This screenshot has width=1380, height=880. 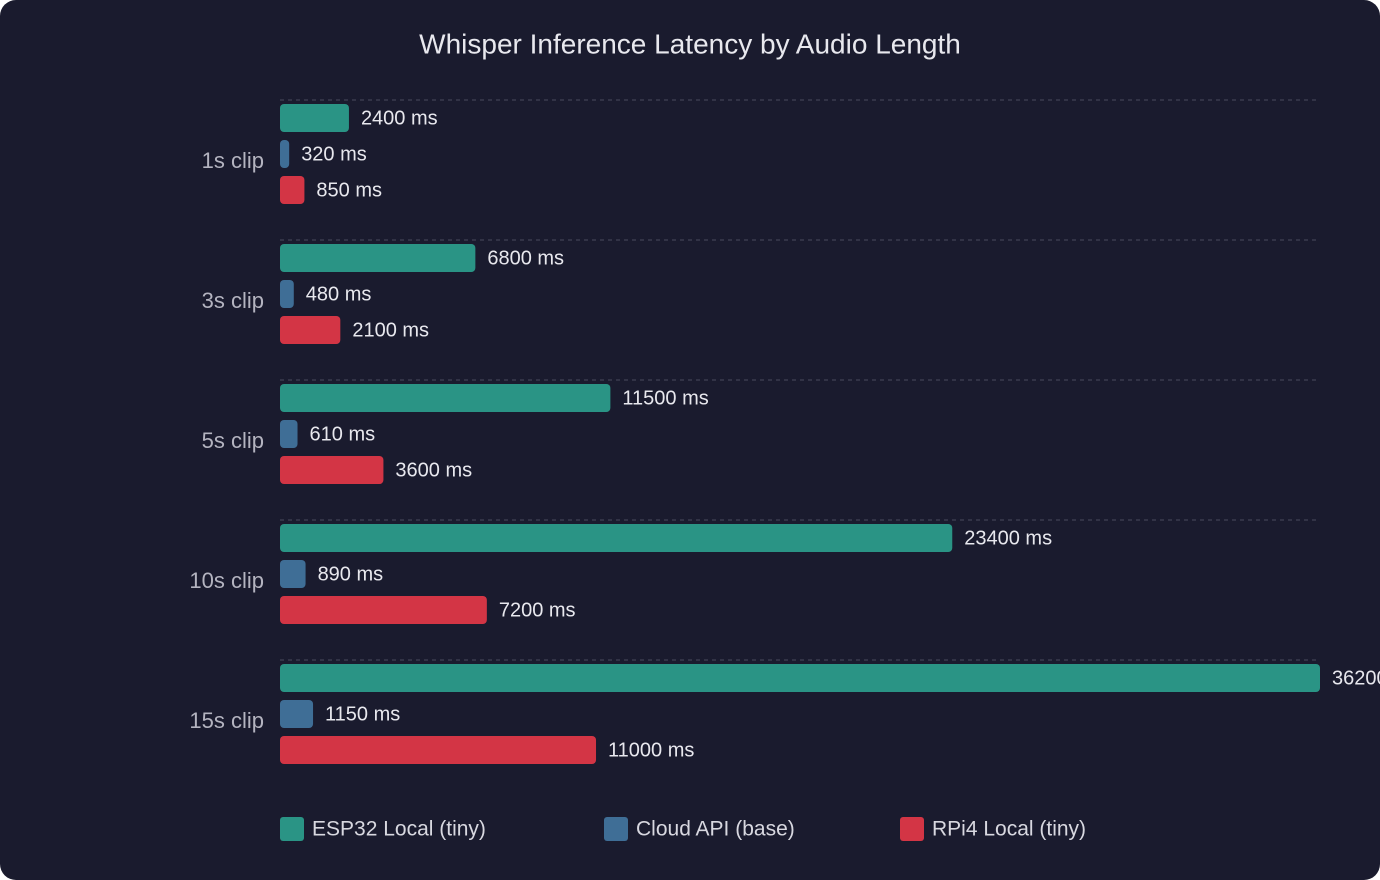 What do you see at coordinates (665, 398) in the screenshot?
I see `value-label: 11500 ms` at bounding box center [665, 398].